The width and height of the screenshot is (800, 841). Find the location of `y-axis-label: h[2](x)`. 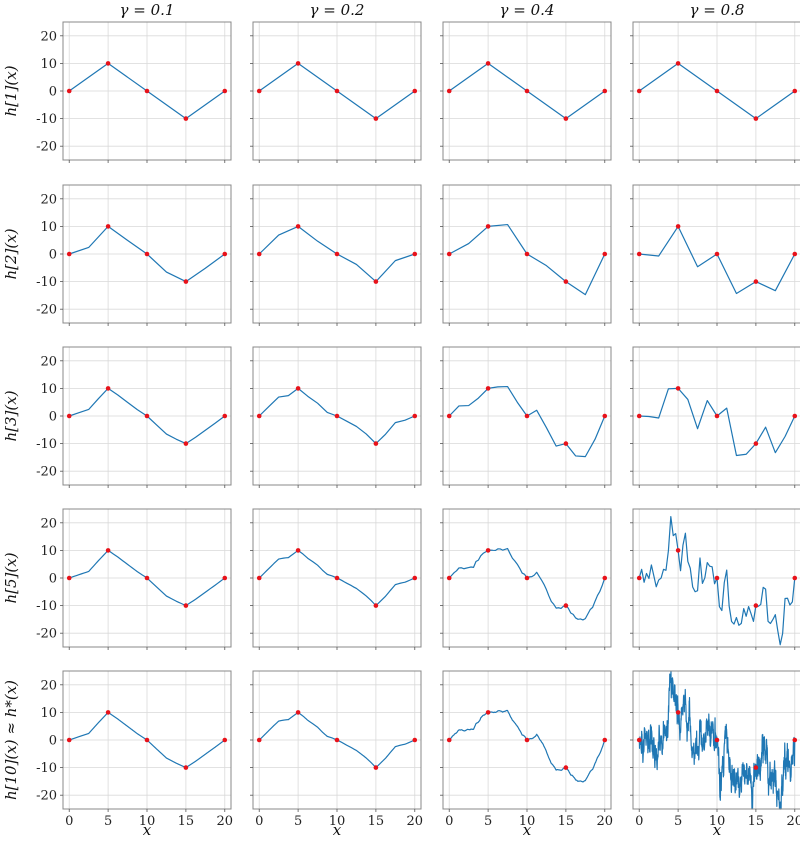

y-axis-label: h[2](x) is located at coordinates (11, 253).